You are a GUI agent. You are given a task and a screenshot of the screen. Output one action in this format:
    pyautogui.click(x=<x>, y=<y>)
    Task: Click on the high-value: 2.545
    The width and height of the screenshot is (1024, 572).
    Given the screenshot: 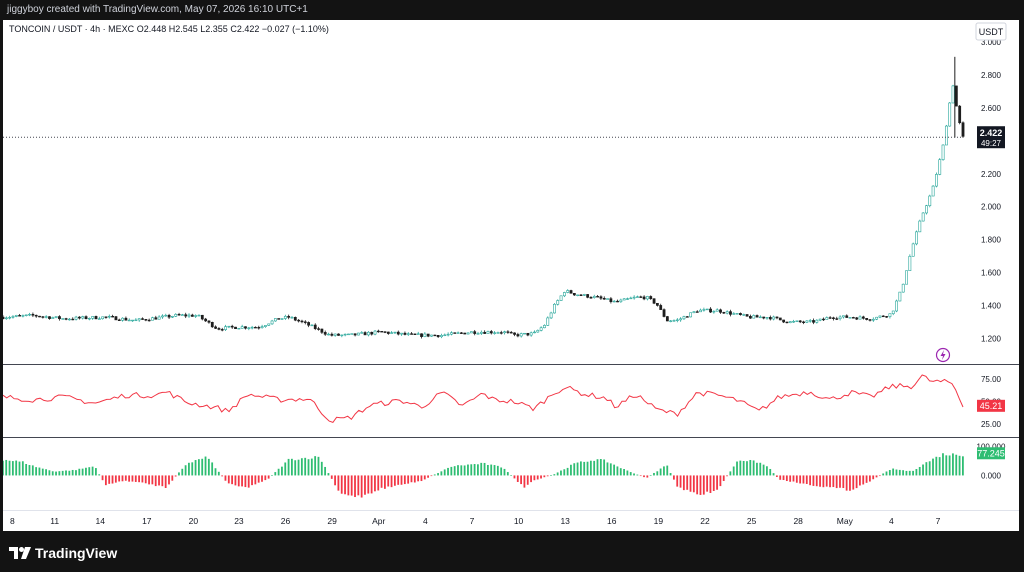 What is the action you would take?
    pyautogui.click(x=187, y=29)
    